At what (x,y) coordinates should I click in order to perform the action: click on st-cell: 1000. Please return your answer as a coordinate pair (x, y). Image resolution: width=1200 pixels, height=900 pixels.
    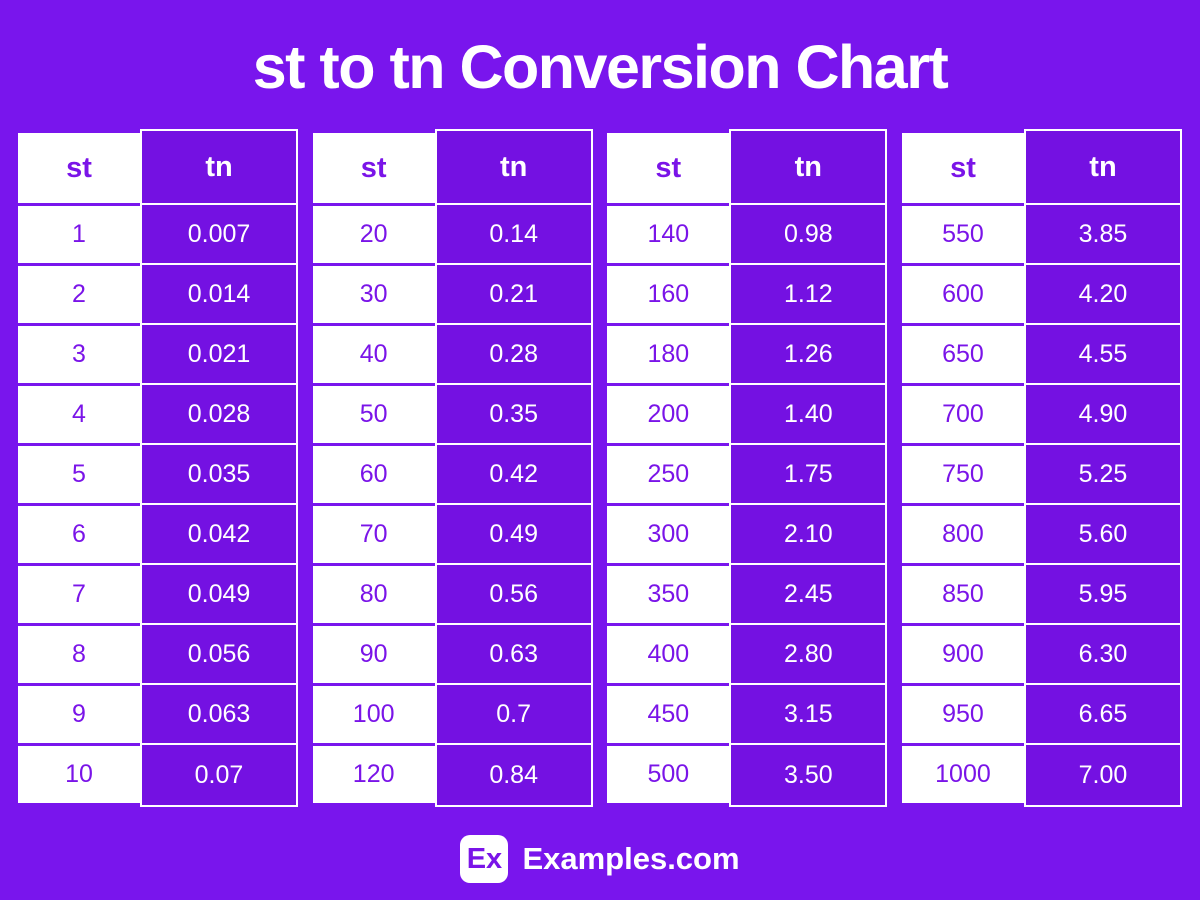
    Looking at the image, I should click on (962, 774).